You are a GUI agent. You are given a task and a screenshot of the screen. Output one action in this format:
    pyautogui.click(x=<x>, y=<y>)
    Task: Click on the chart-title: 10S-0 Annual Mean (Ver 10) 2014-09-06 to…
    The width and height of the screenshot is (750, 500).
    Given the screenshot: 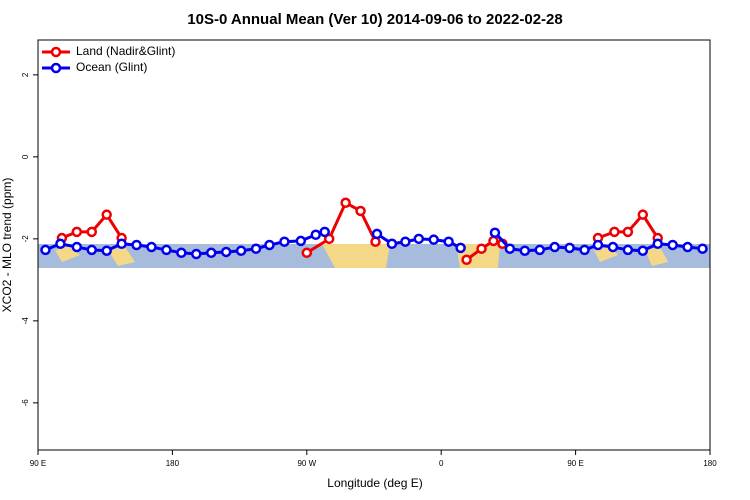 What is the action you would take?
    pyautogui.click(x=374, y=19)
    